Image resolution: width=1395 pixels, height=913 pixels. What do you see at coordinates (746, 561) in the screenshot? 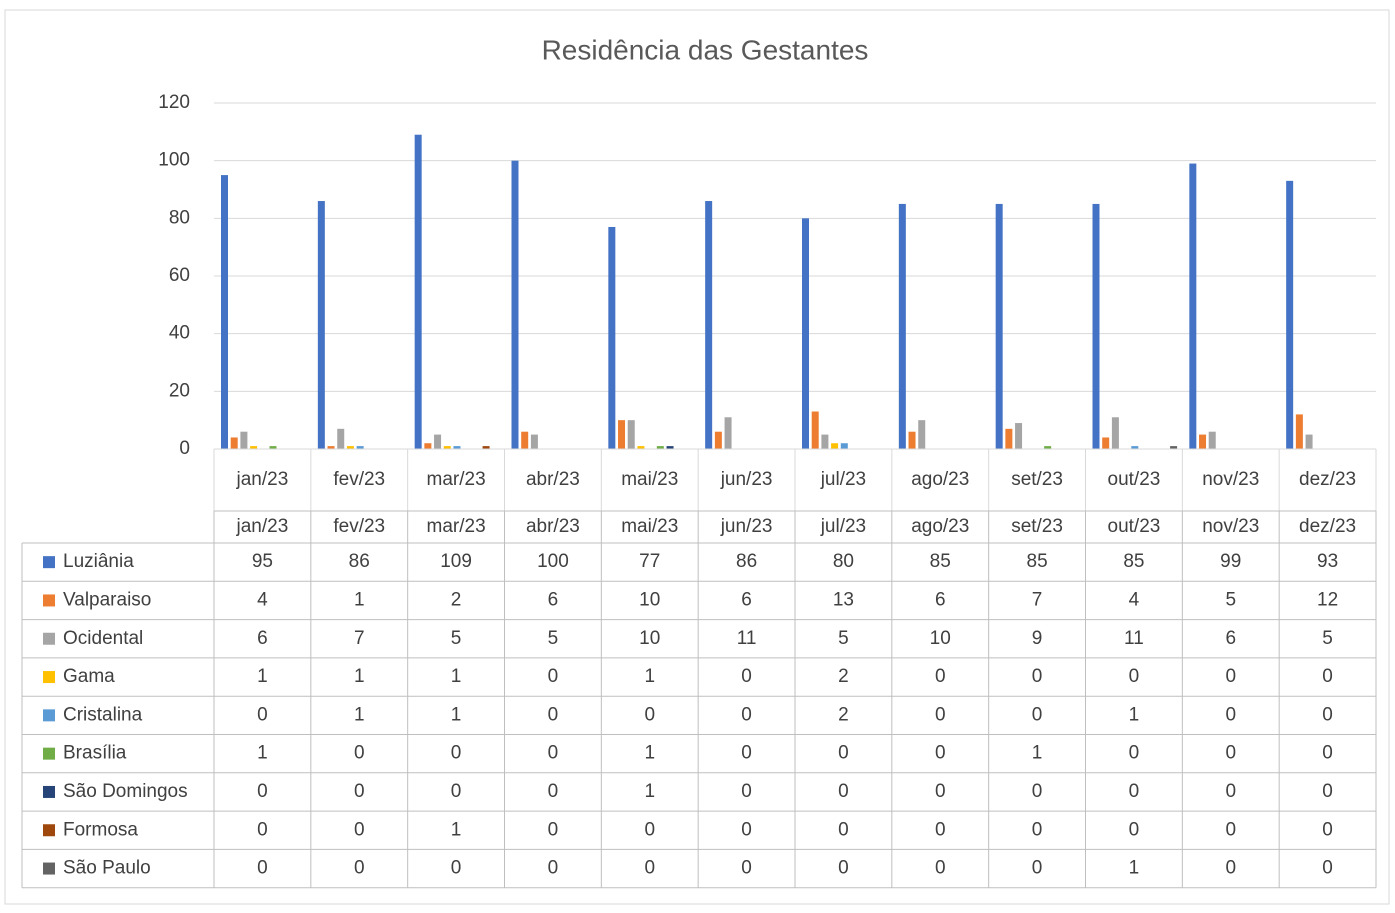
I see `table-cell: 86` at bounding box center [746, 561].